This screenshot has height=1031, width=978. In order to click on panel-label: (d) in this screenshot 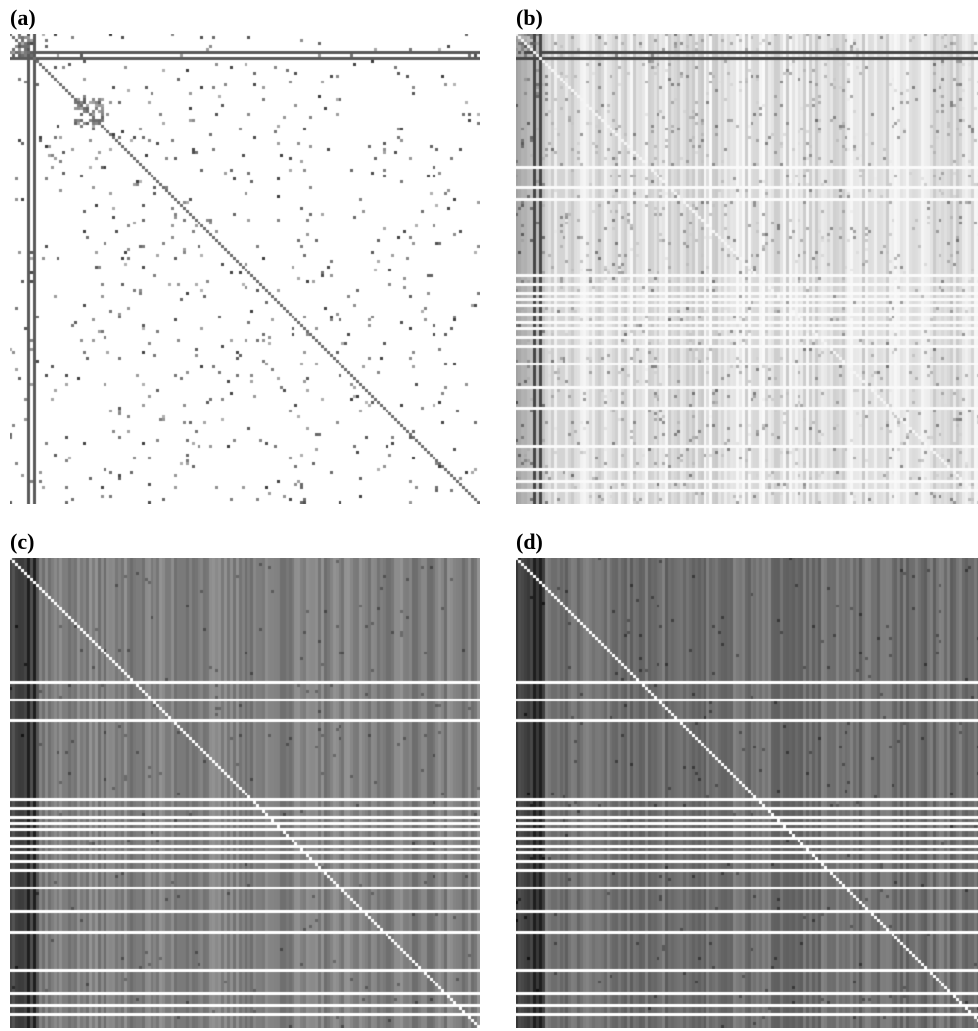, I will do `click(529, 541)`.